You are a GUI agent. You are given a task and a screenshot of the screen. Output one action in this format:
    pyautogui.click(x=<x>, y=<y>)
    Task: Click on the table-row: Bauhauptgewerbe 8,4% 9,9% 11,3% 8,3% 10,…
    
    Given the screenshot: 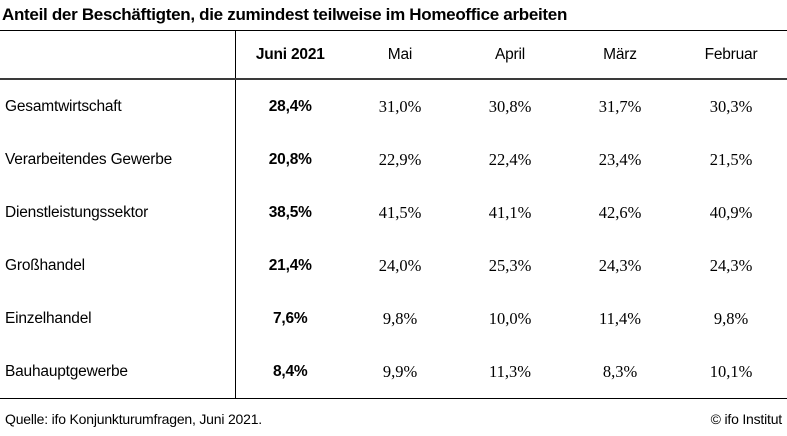 What is the action you would take?
    pyautogui.click(x=393, y=372)
    